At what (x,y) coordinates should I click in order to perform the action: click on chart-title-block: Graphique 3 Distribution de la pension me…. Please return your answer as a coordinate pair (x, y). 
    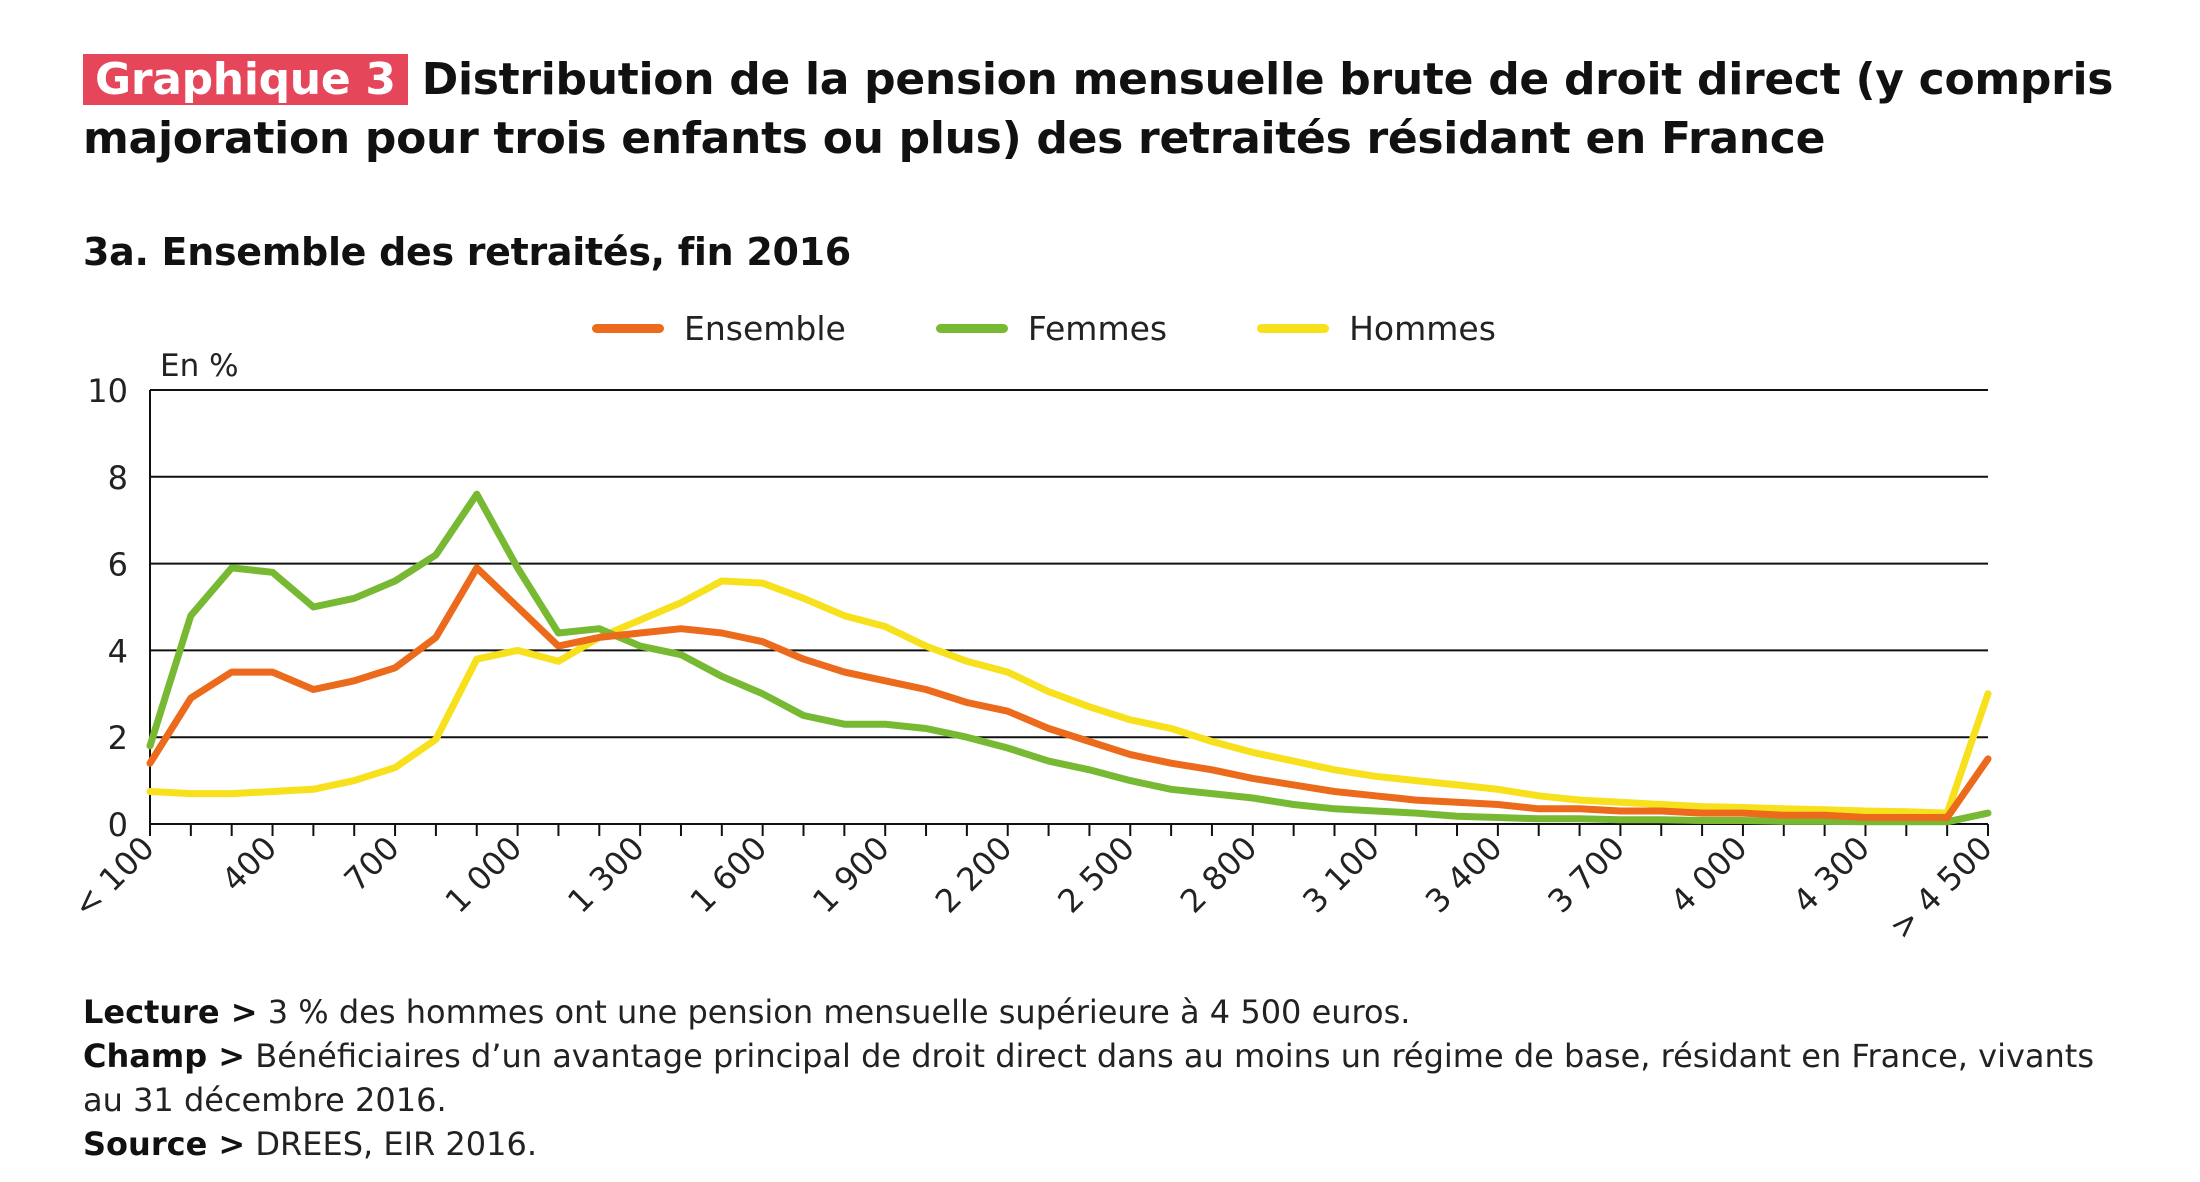
    Looking at the image, I should click on (1113, 109).